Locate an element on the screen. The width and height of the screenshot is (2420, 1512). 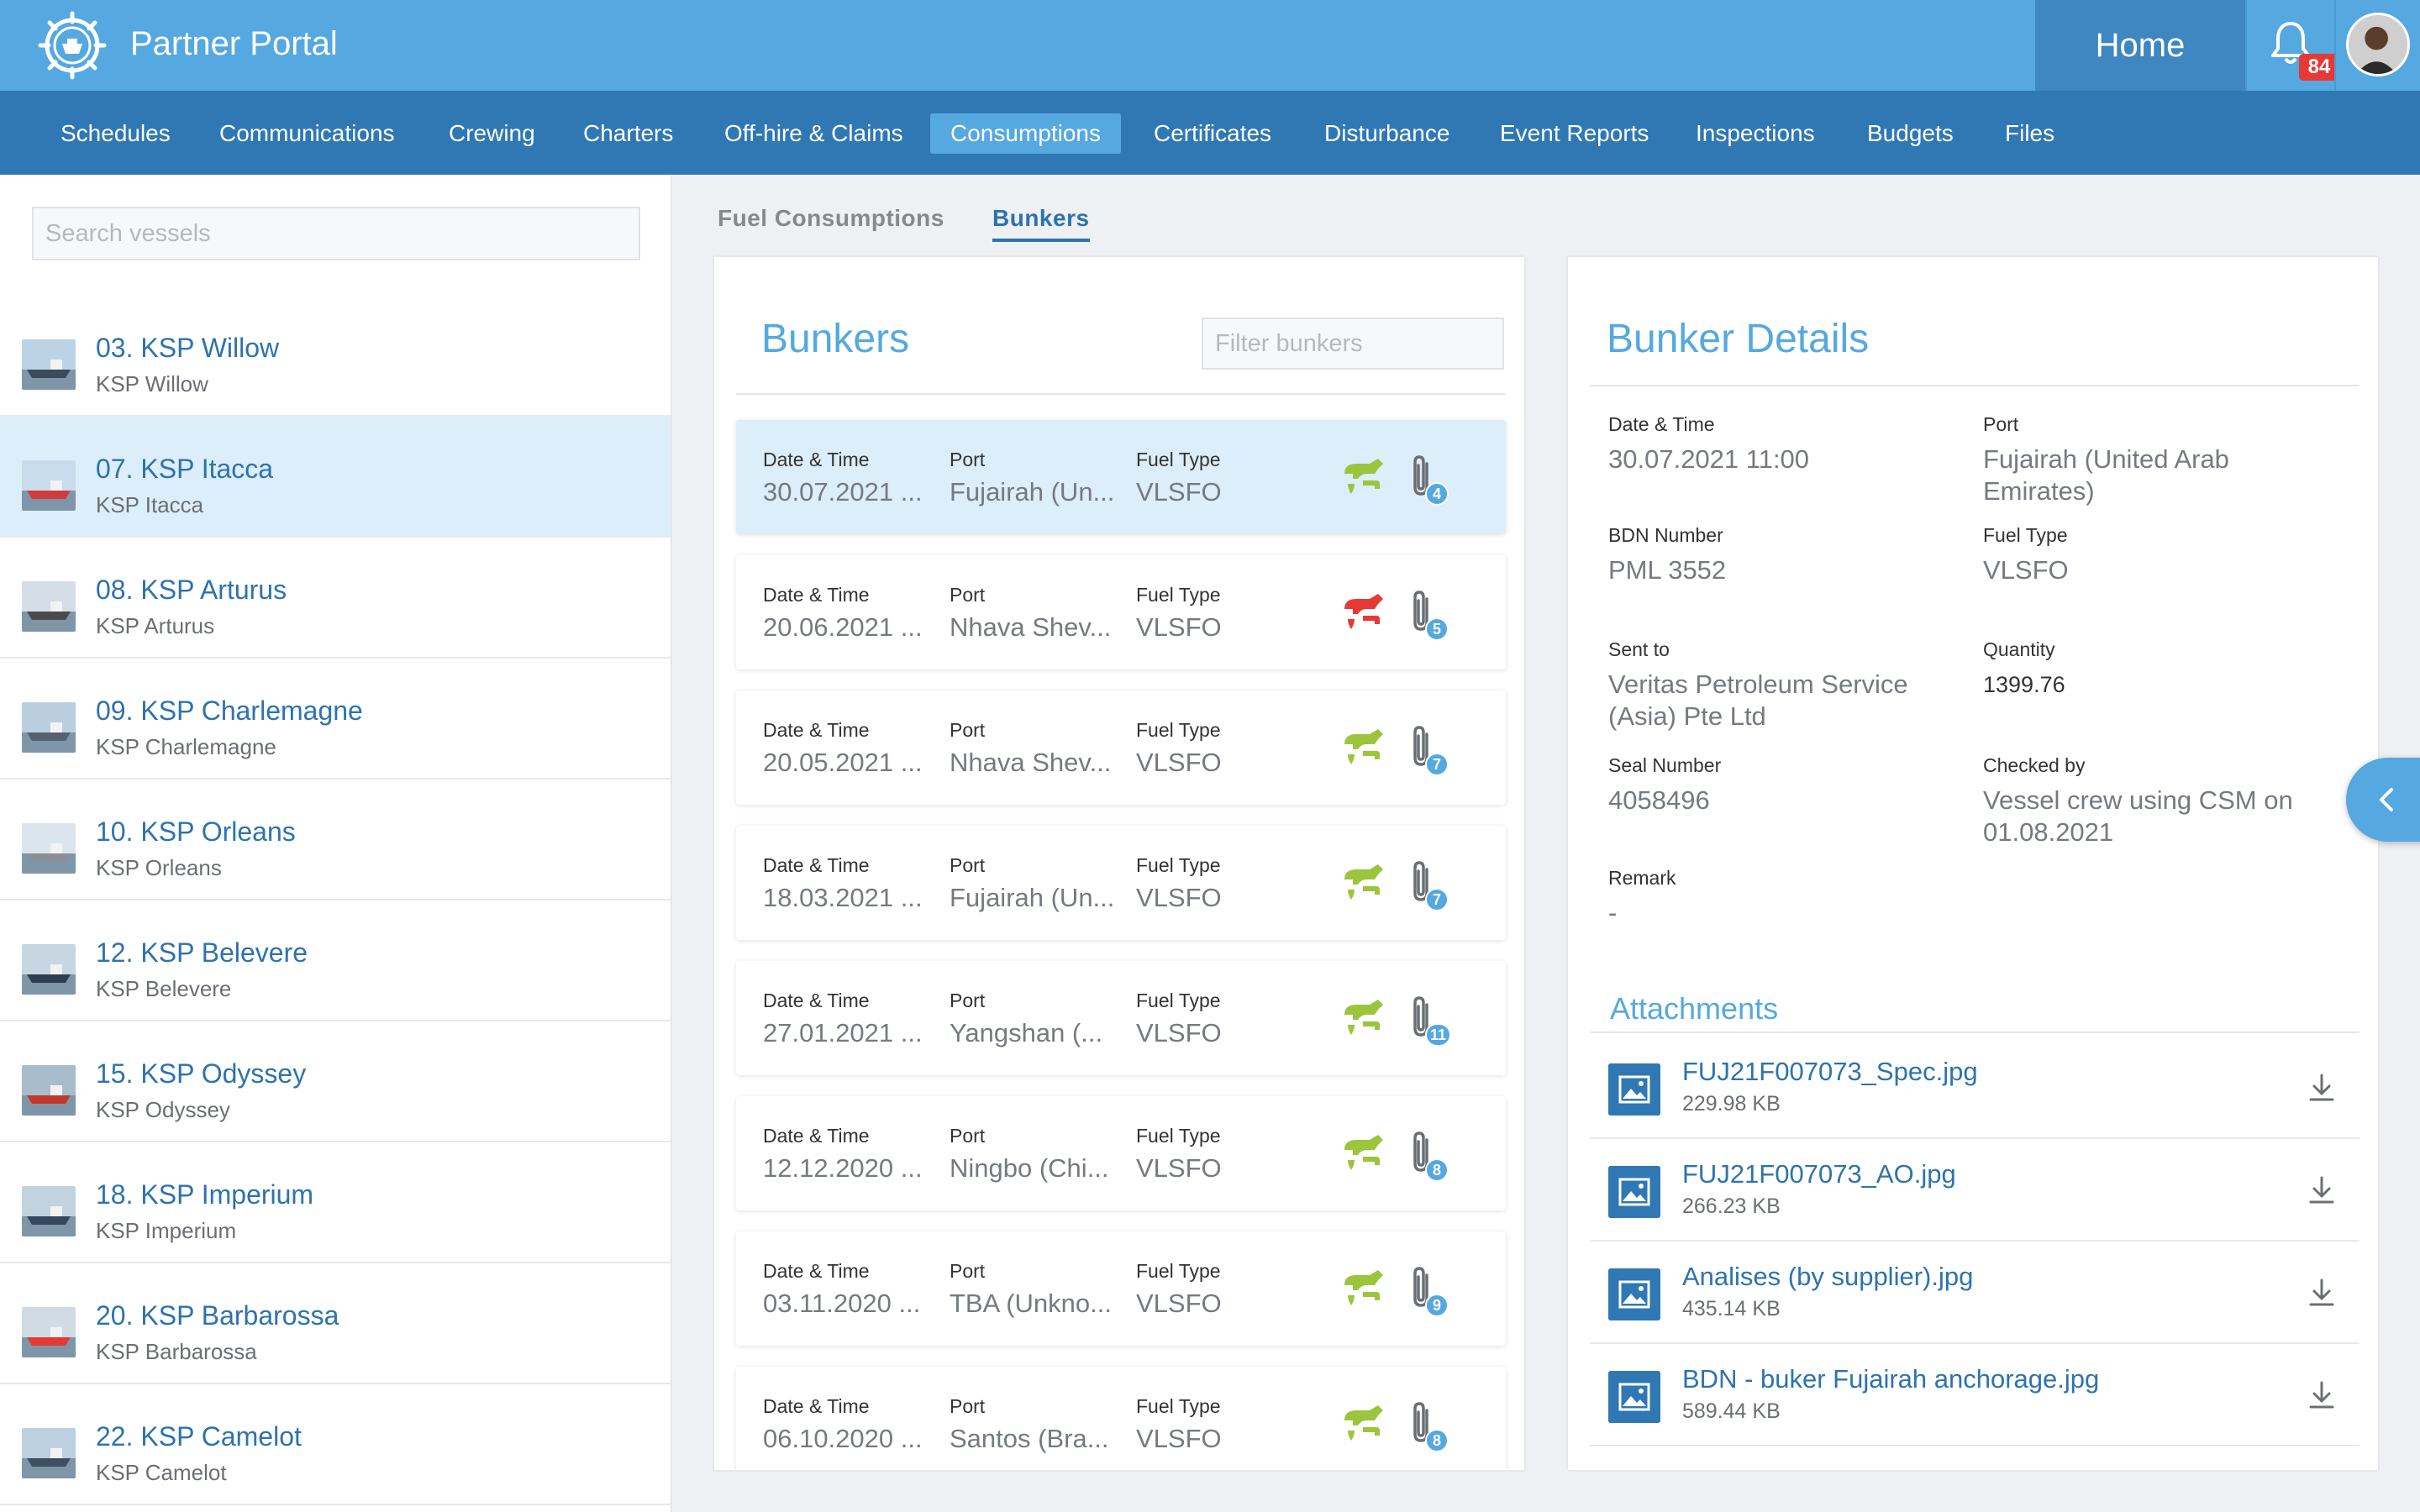
vessel-subtitle: KSP Odyssey is located at coordinates (163, 1109).